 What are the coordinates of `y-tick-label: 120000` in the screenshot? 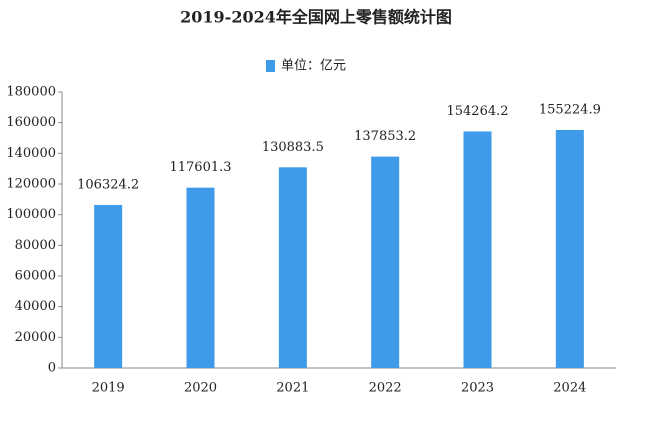 It's located at (31, 184).